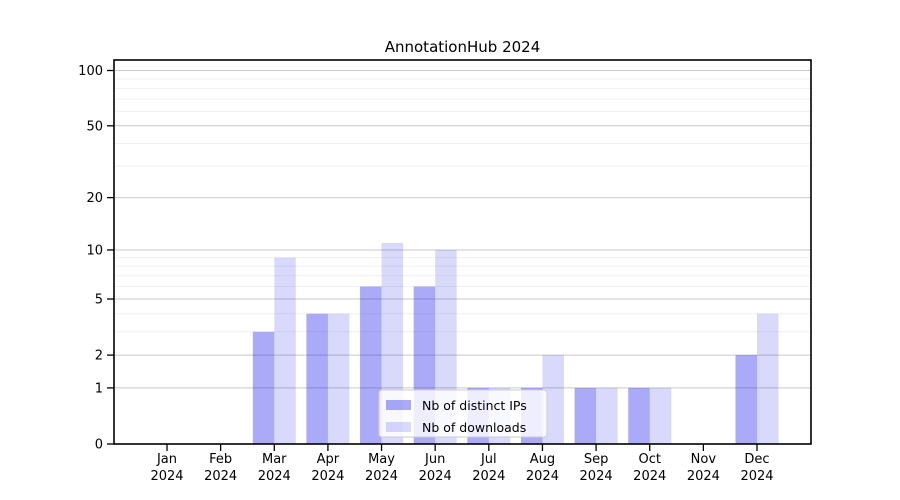 The width and height of the screenshot is (900, 500). I want to click on y-axis-tick-labels: 0 1 2 5 10 20 50 100, so click(90, 258).